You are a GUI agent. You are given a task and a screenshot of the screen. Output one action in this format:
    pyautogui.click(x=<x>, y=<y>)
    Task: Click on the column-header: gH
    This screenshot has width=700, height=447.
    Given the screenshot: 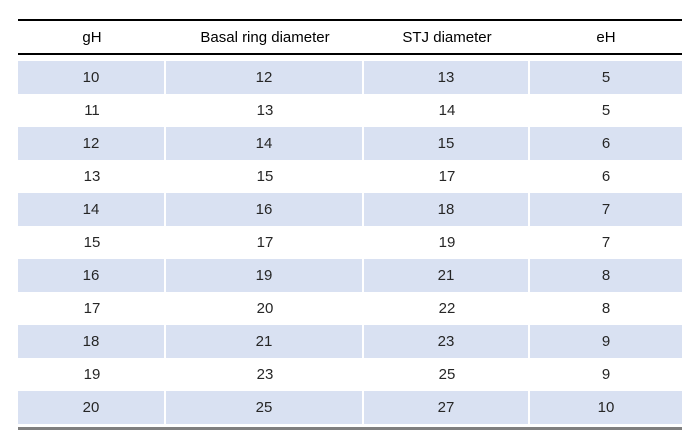 What is the action you would take?
    pyautogui.click(x=92, y=37)
    